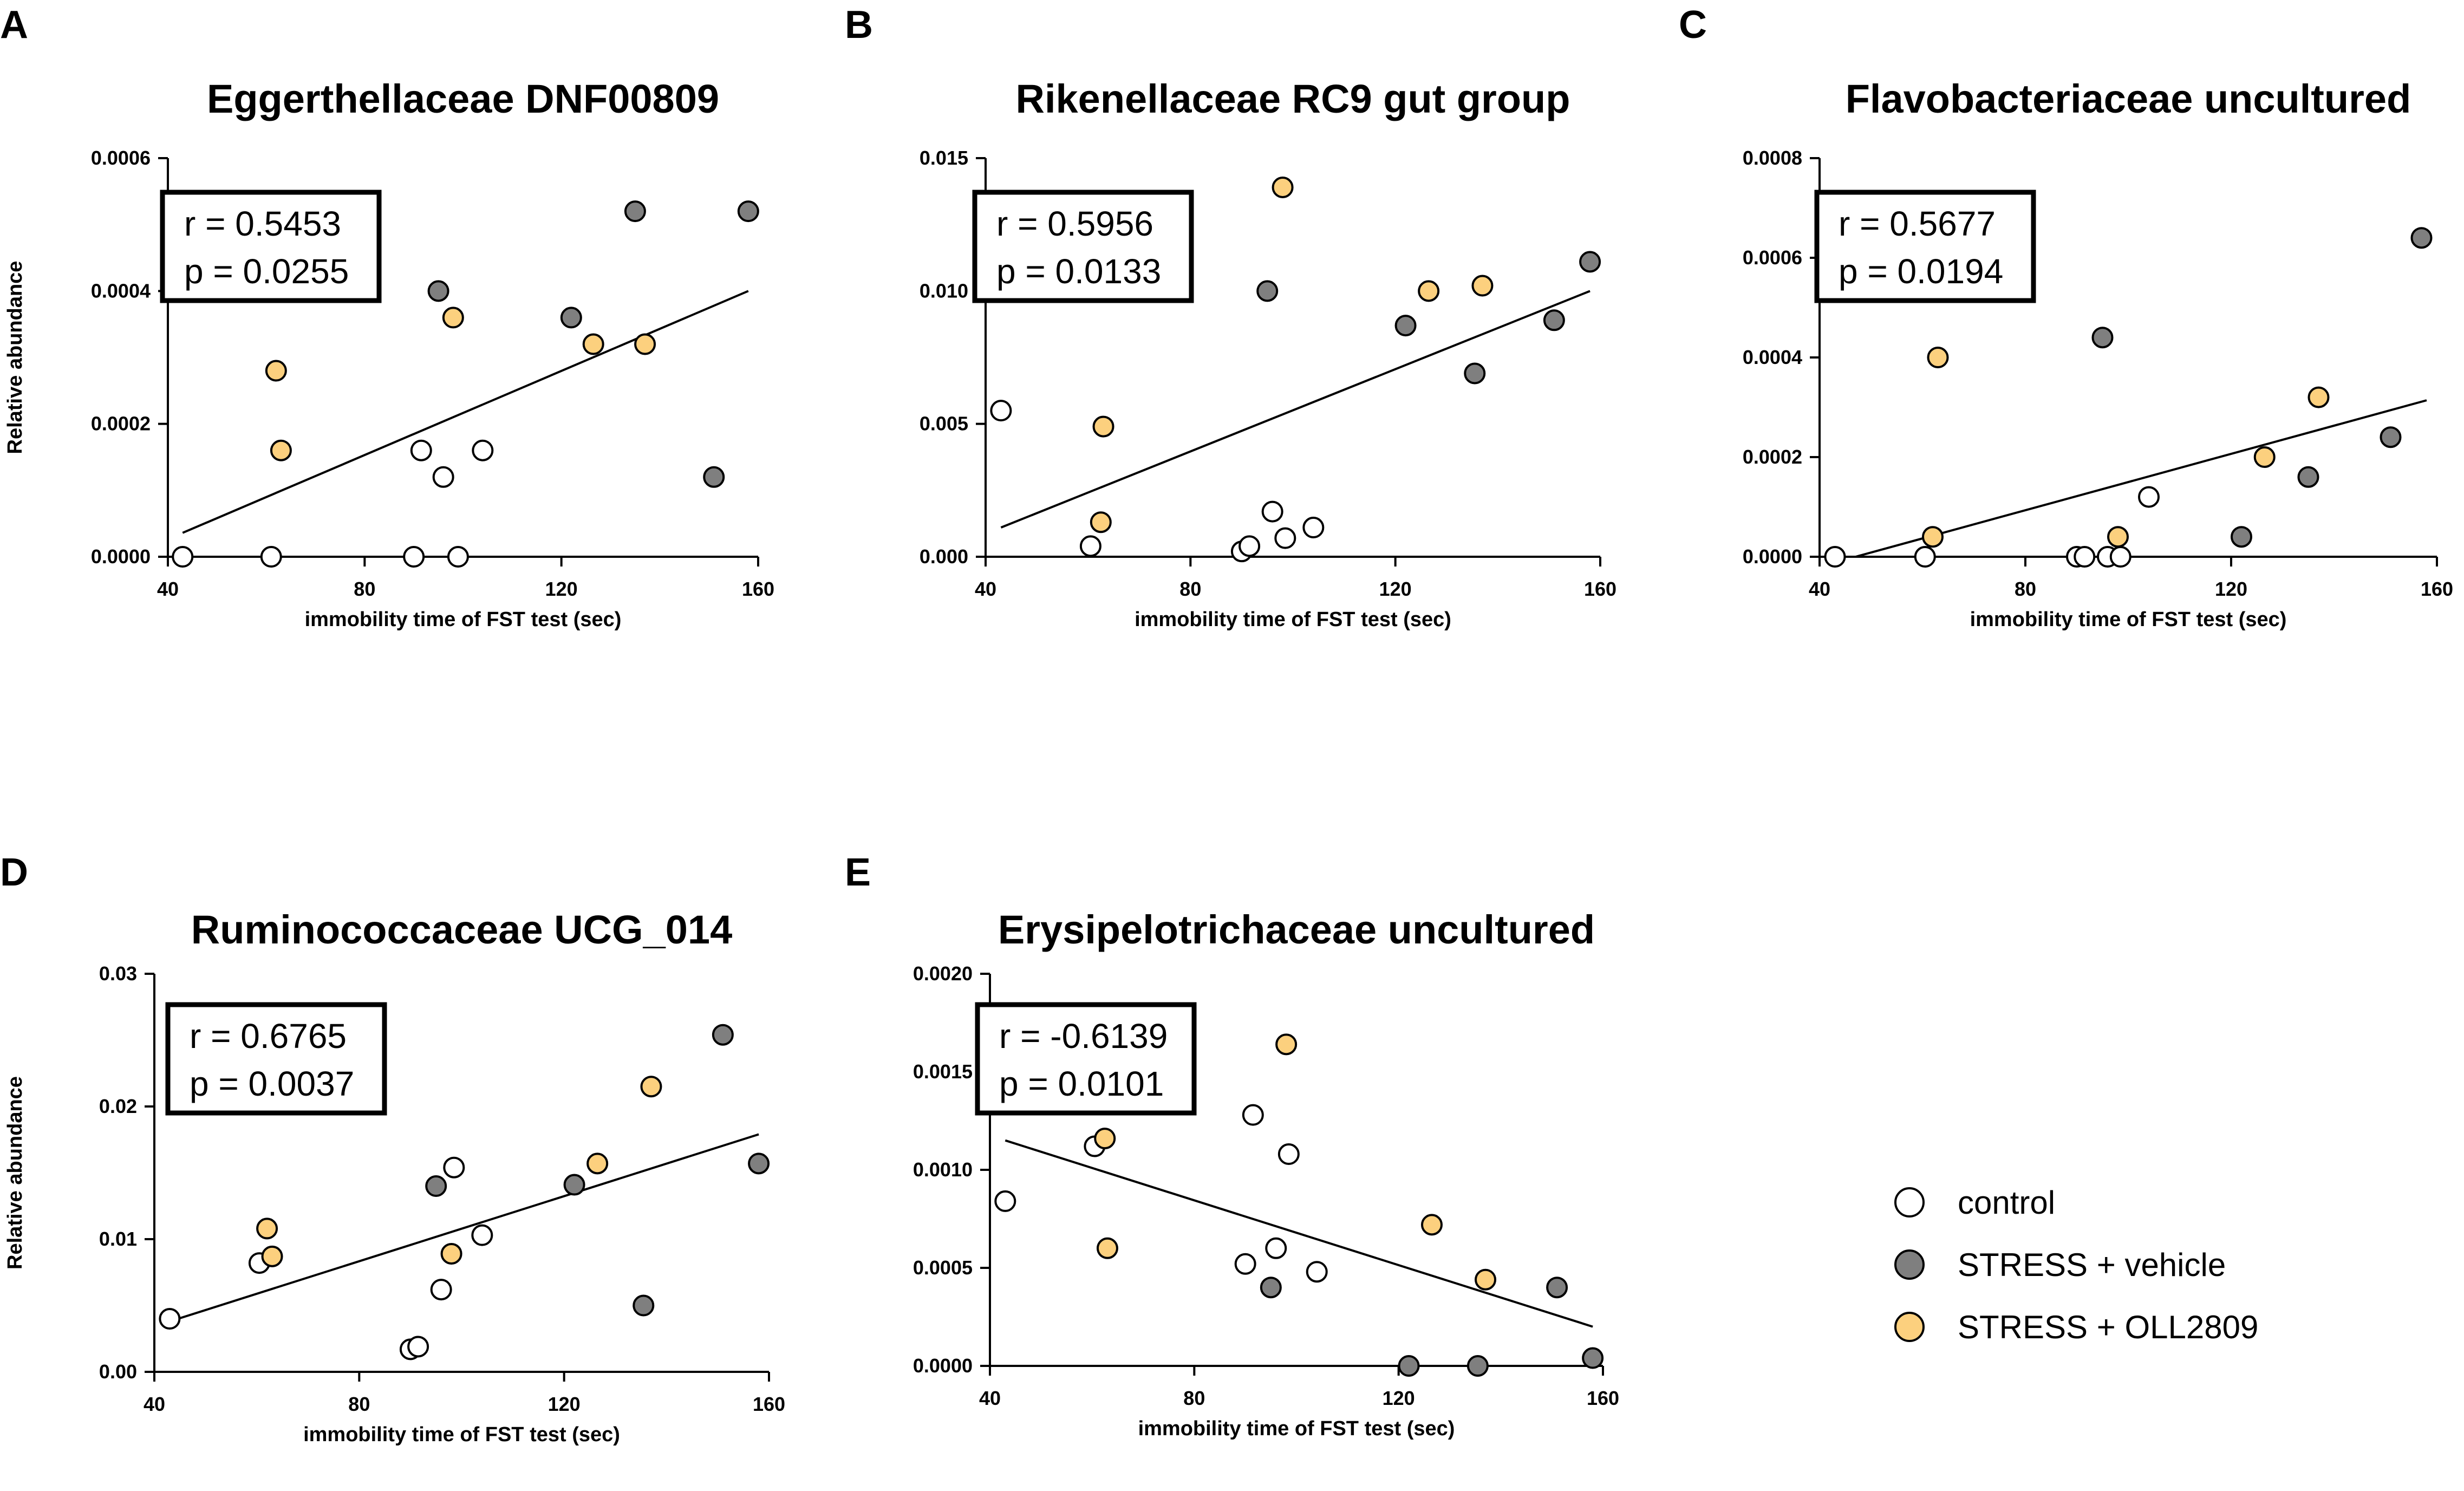  I want to click on p-value-d: p = 0.0037, so click(272, 1083).